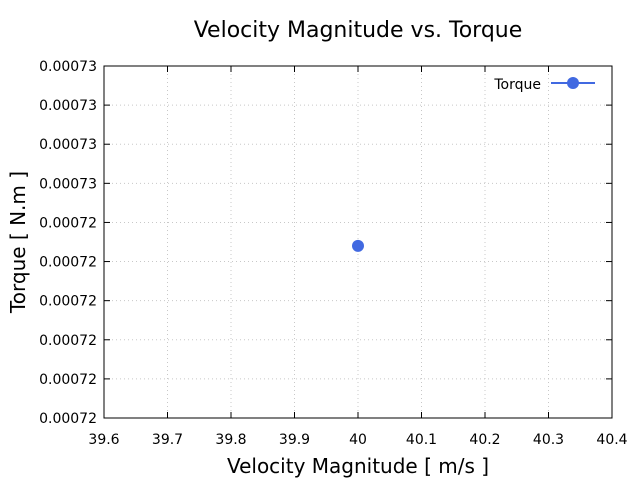 This screenshot has width=640, height=480. What do you see at coordinates (103, 440) in the screenshot?
I see `x-tick-label: 39.6` at bounding box center [103, 440].